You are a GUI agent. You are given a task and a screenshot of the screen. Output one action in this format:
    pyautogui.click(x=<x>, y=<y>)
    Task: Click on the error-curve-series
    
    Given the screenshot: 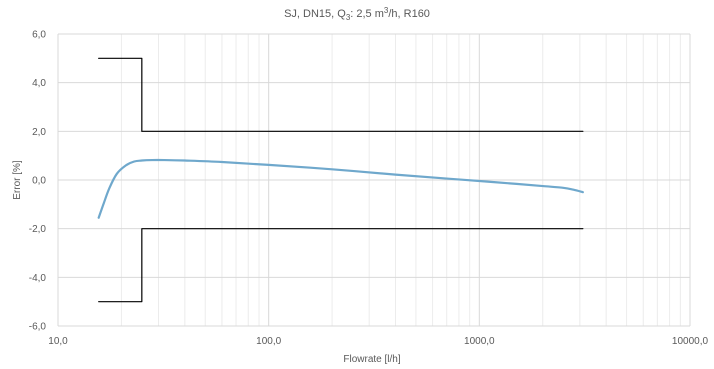 What is the action you would take?
    pyautogui.click(x=340, y=188)
    